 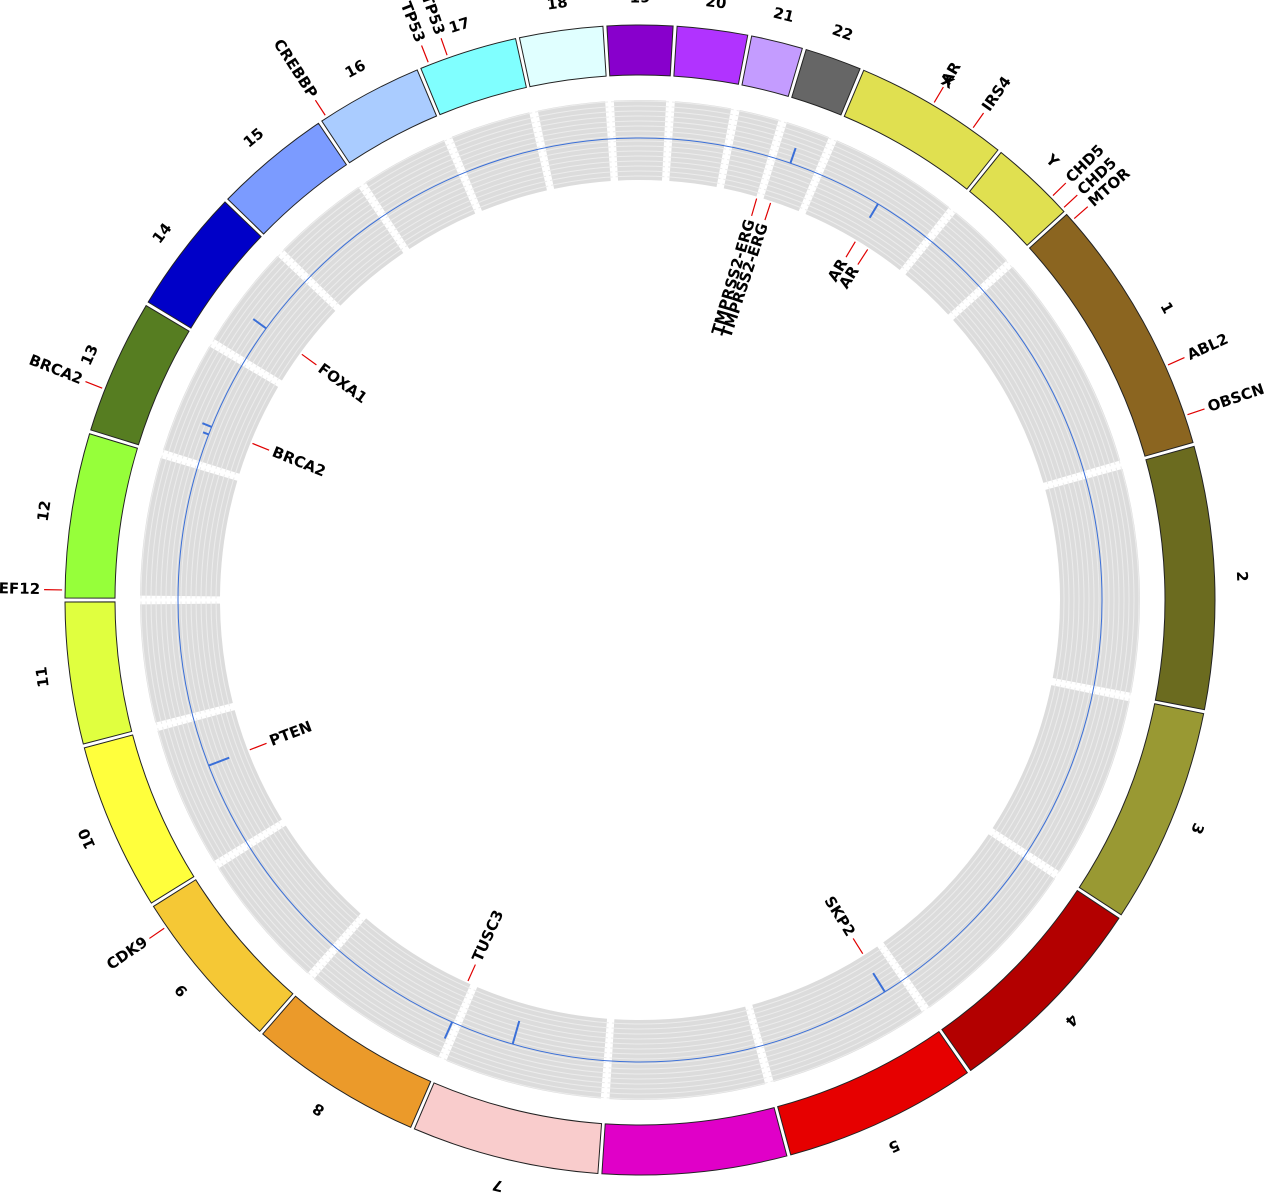 I want to click on chromosome-label: 8, so click(x=318, y=1109).